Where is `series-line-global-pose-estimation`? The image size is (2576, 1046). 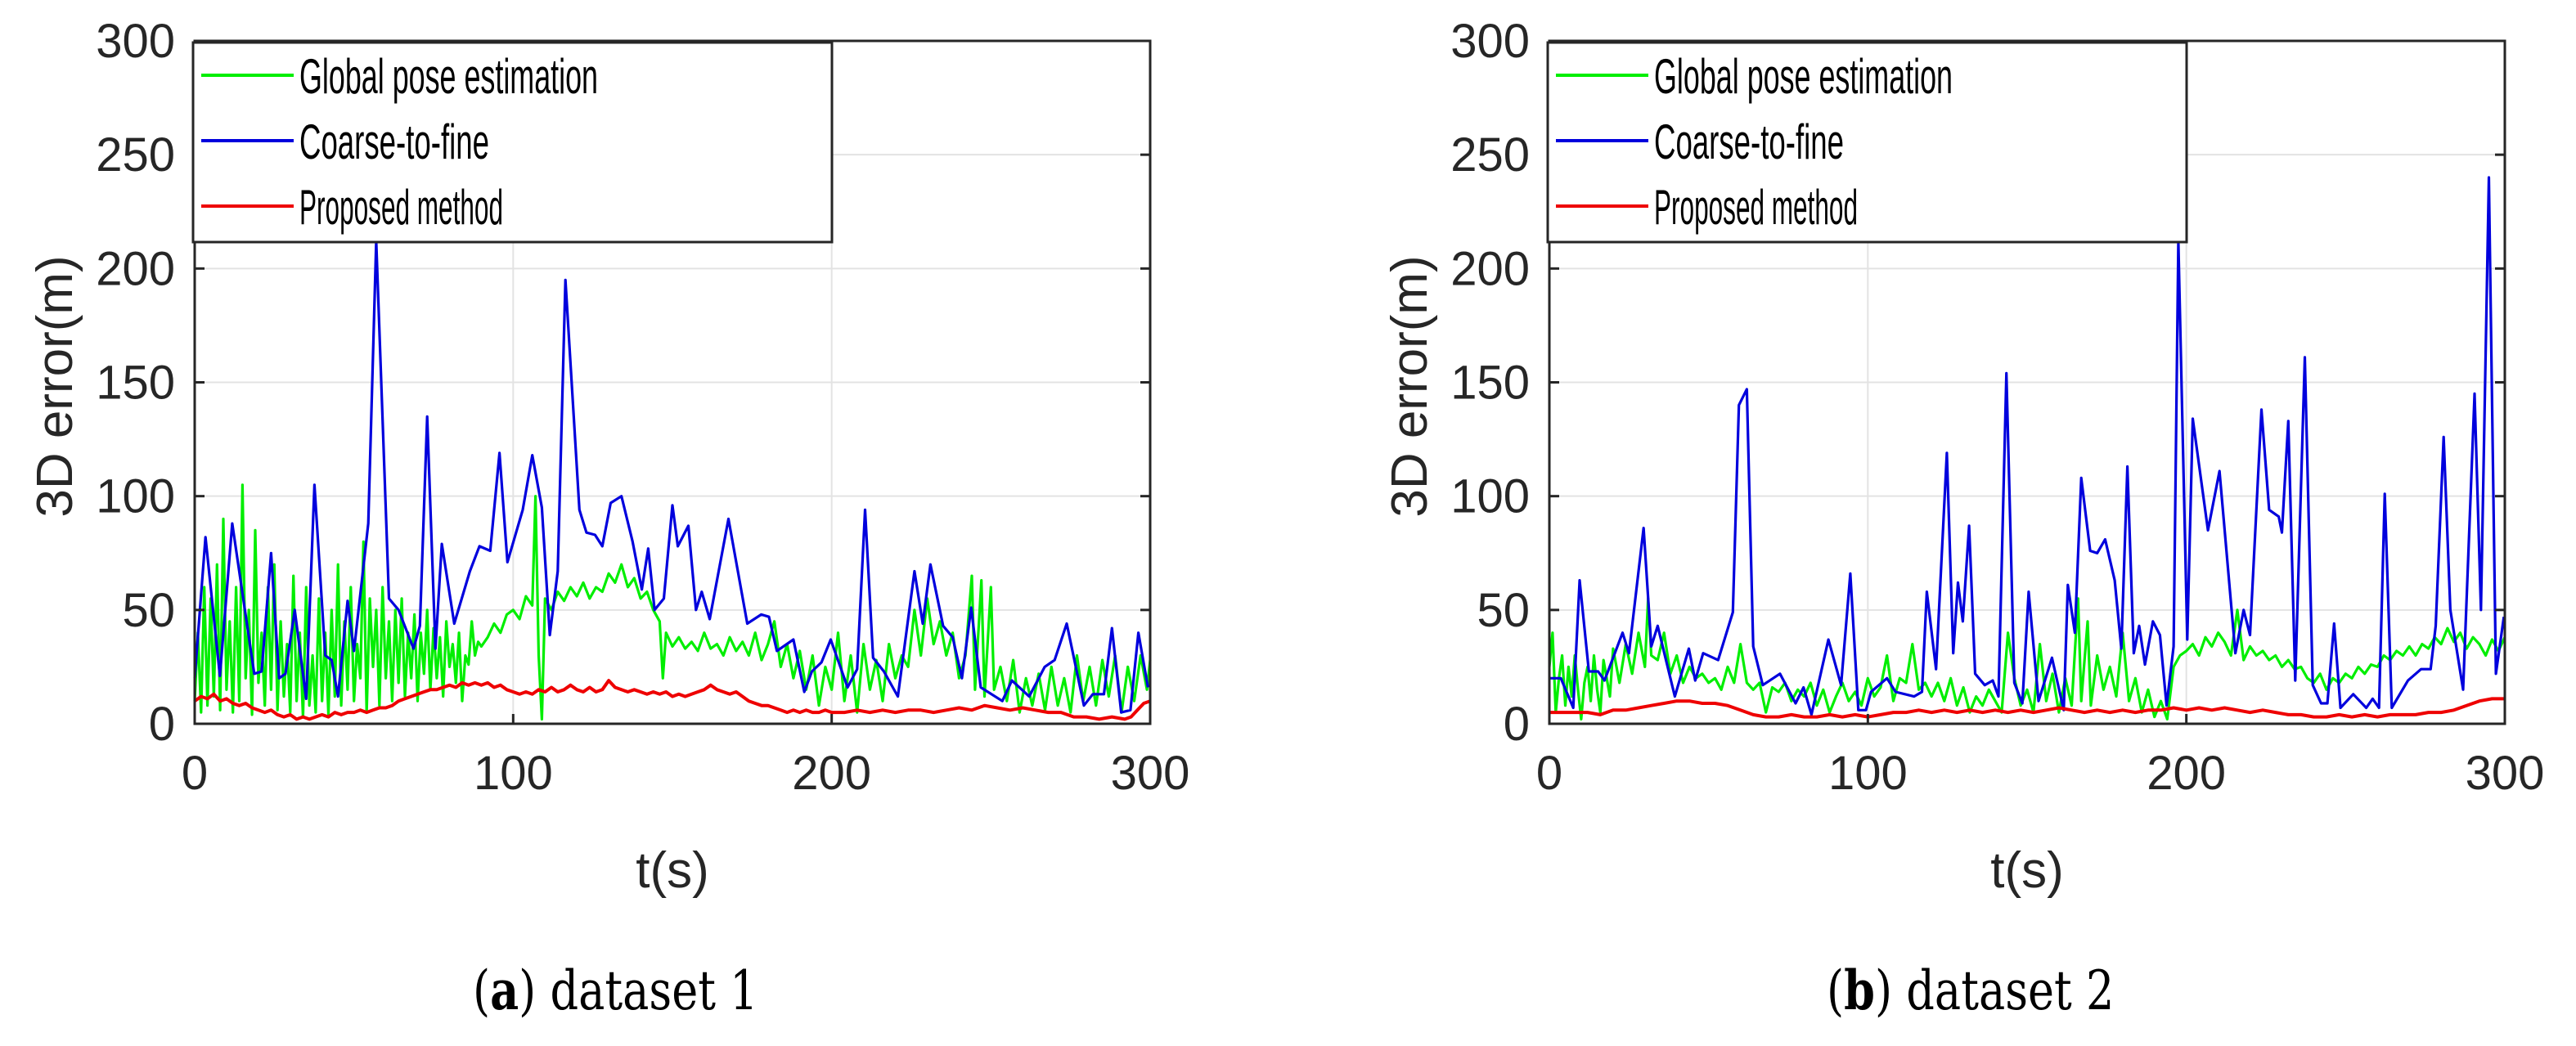 series-line-global-pose-estimation is located at coordinates (2027, 659).